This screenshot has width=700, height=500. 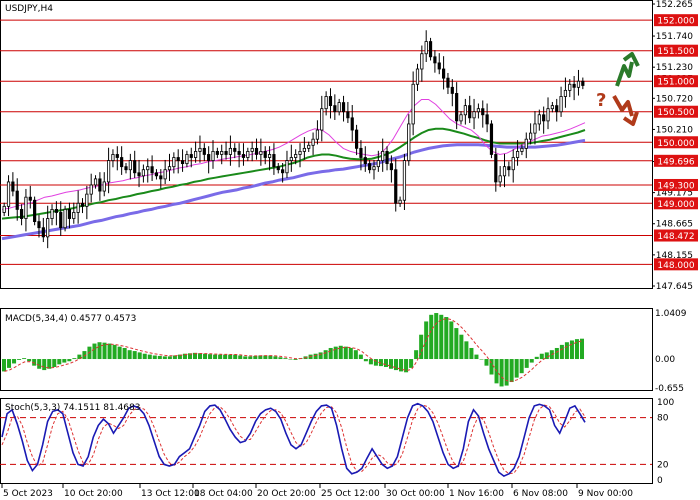 I want to click on macd-label: MACD(5,34,4) 0.4577 0.4573, so click(x=70, y=319).